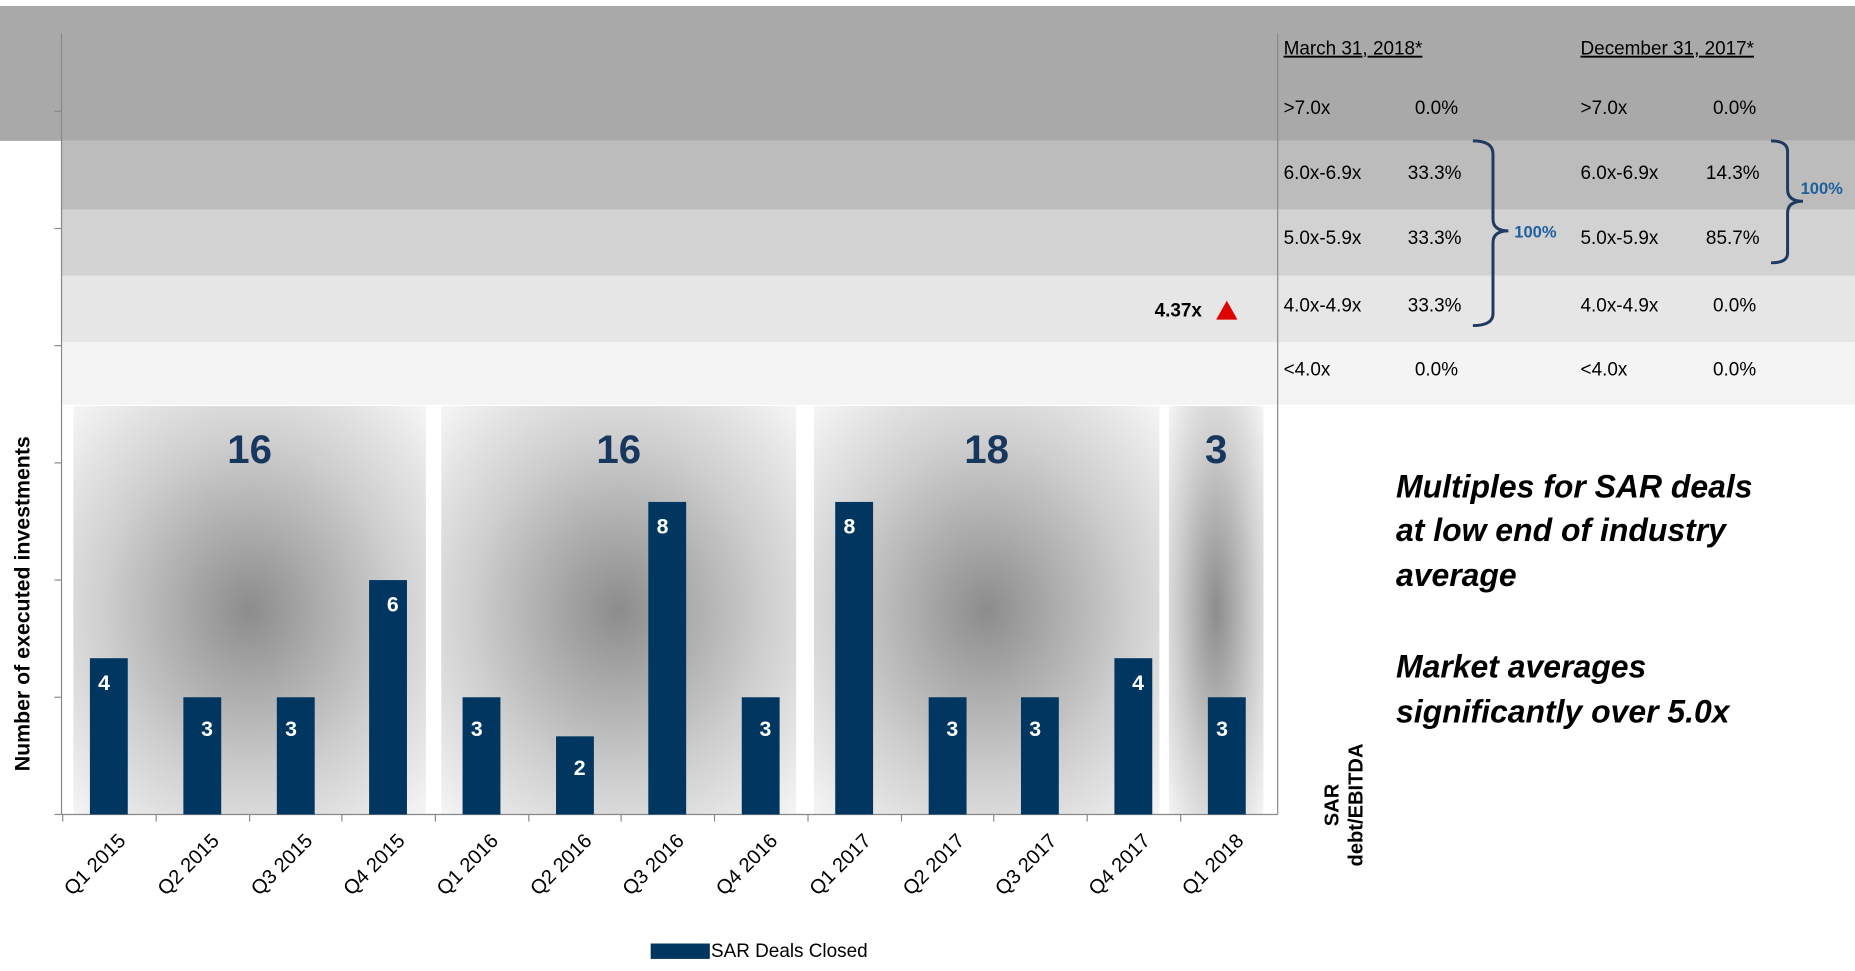 Image resolution: width=1855 pixels, height=971 pixels. Describe the element at coordinates (747, 865) in the screenshot. I see `x-tick-label: Q4 2016` at that location.